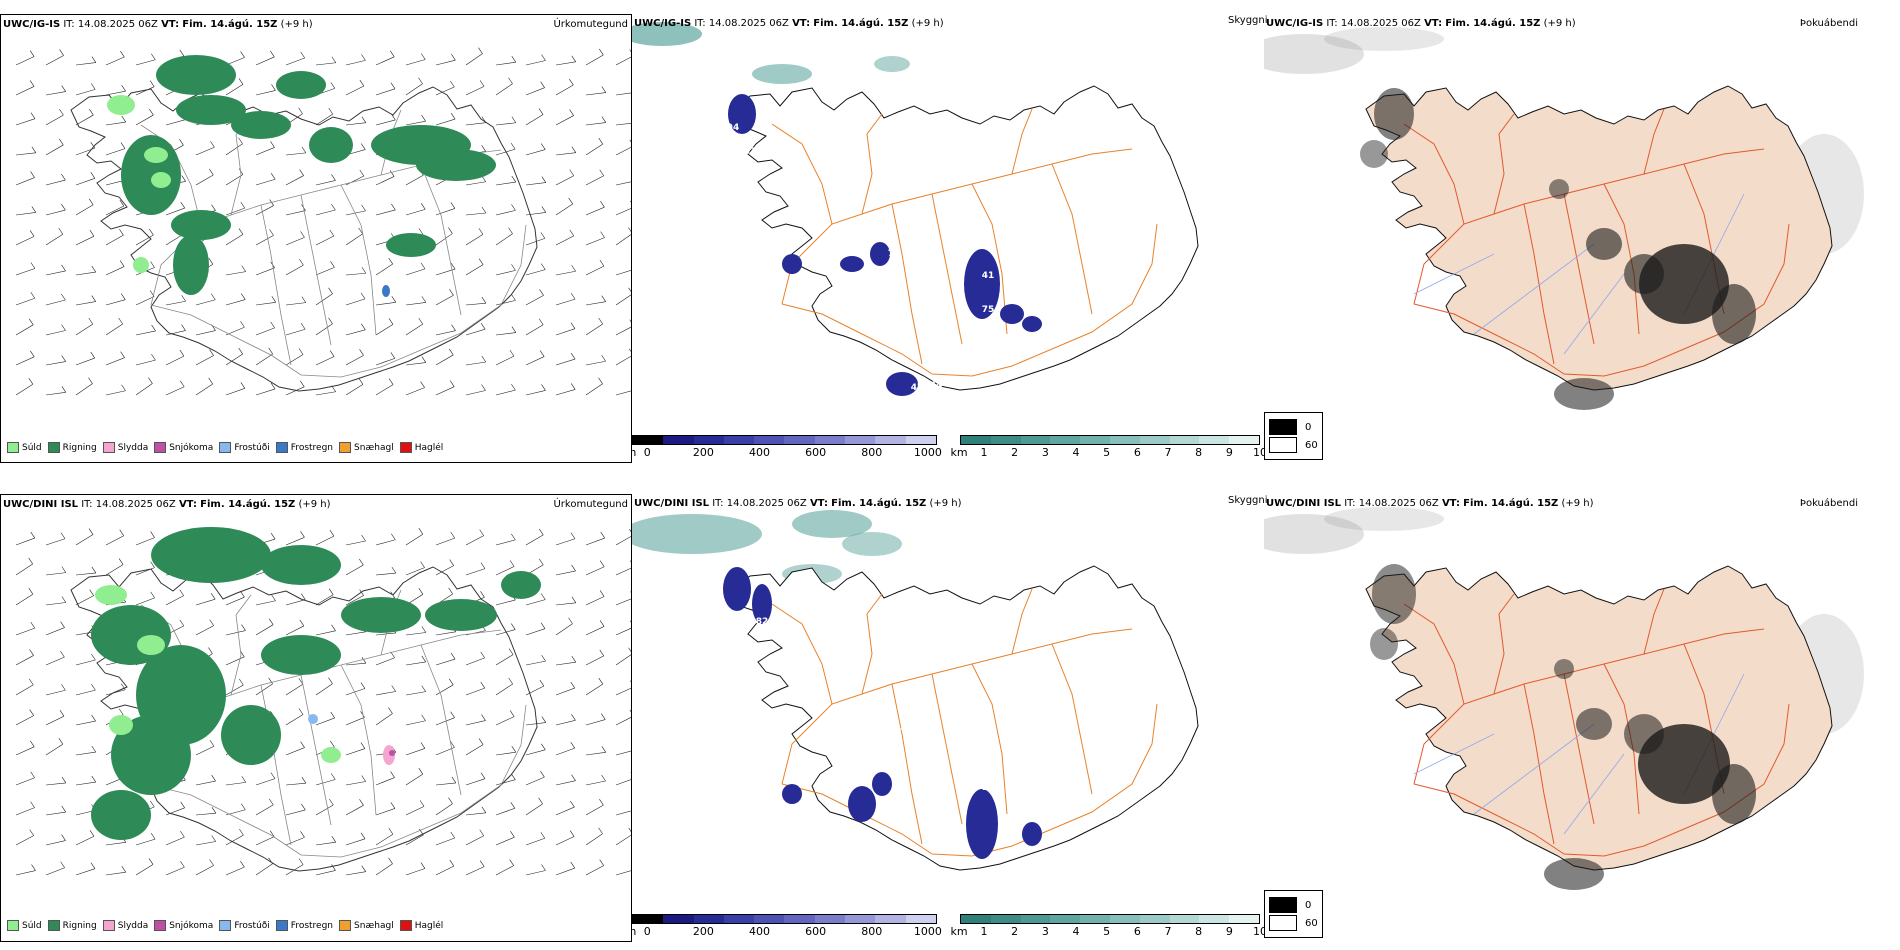 The height and width of the screenshot is (950, 1900). I want to click on elevation-label: 53, so click(882, 746).